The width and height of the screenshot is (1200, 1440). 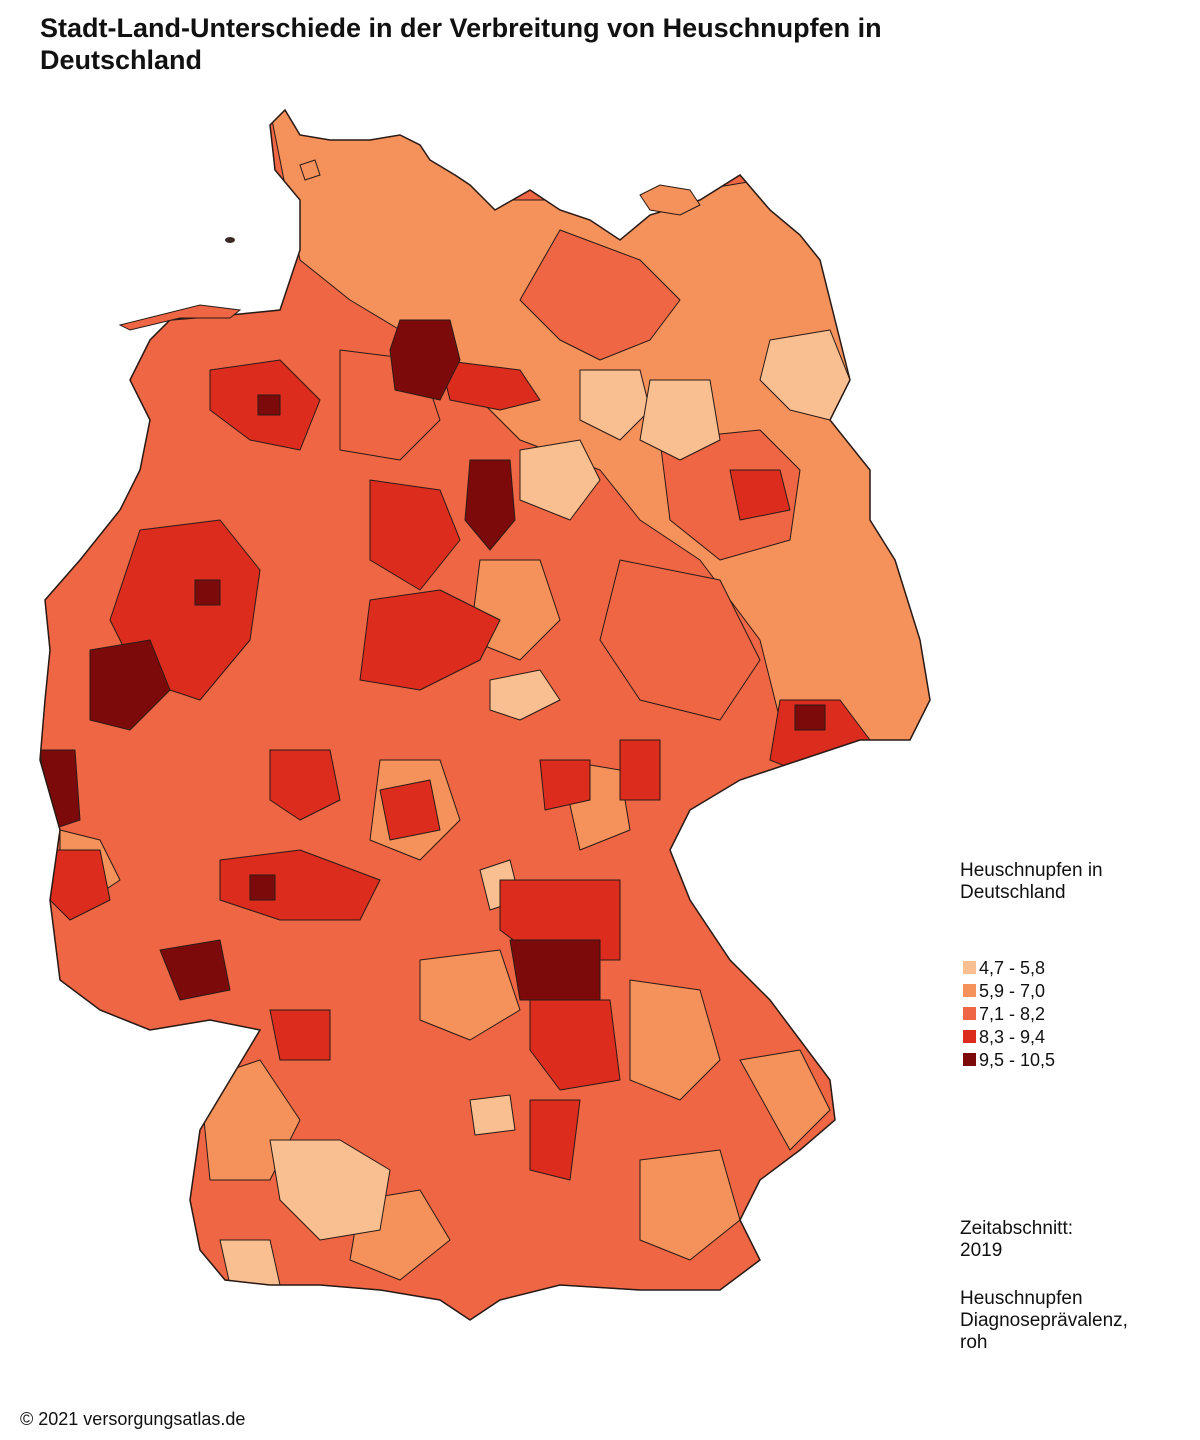 What do you see at coordinates (121, 60) in the screenshot?
I see `map-title-line-2: Deutschland` at bounding box center [121, 60].